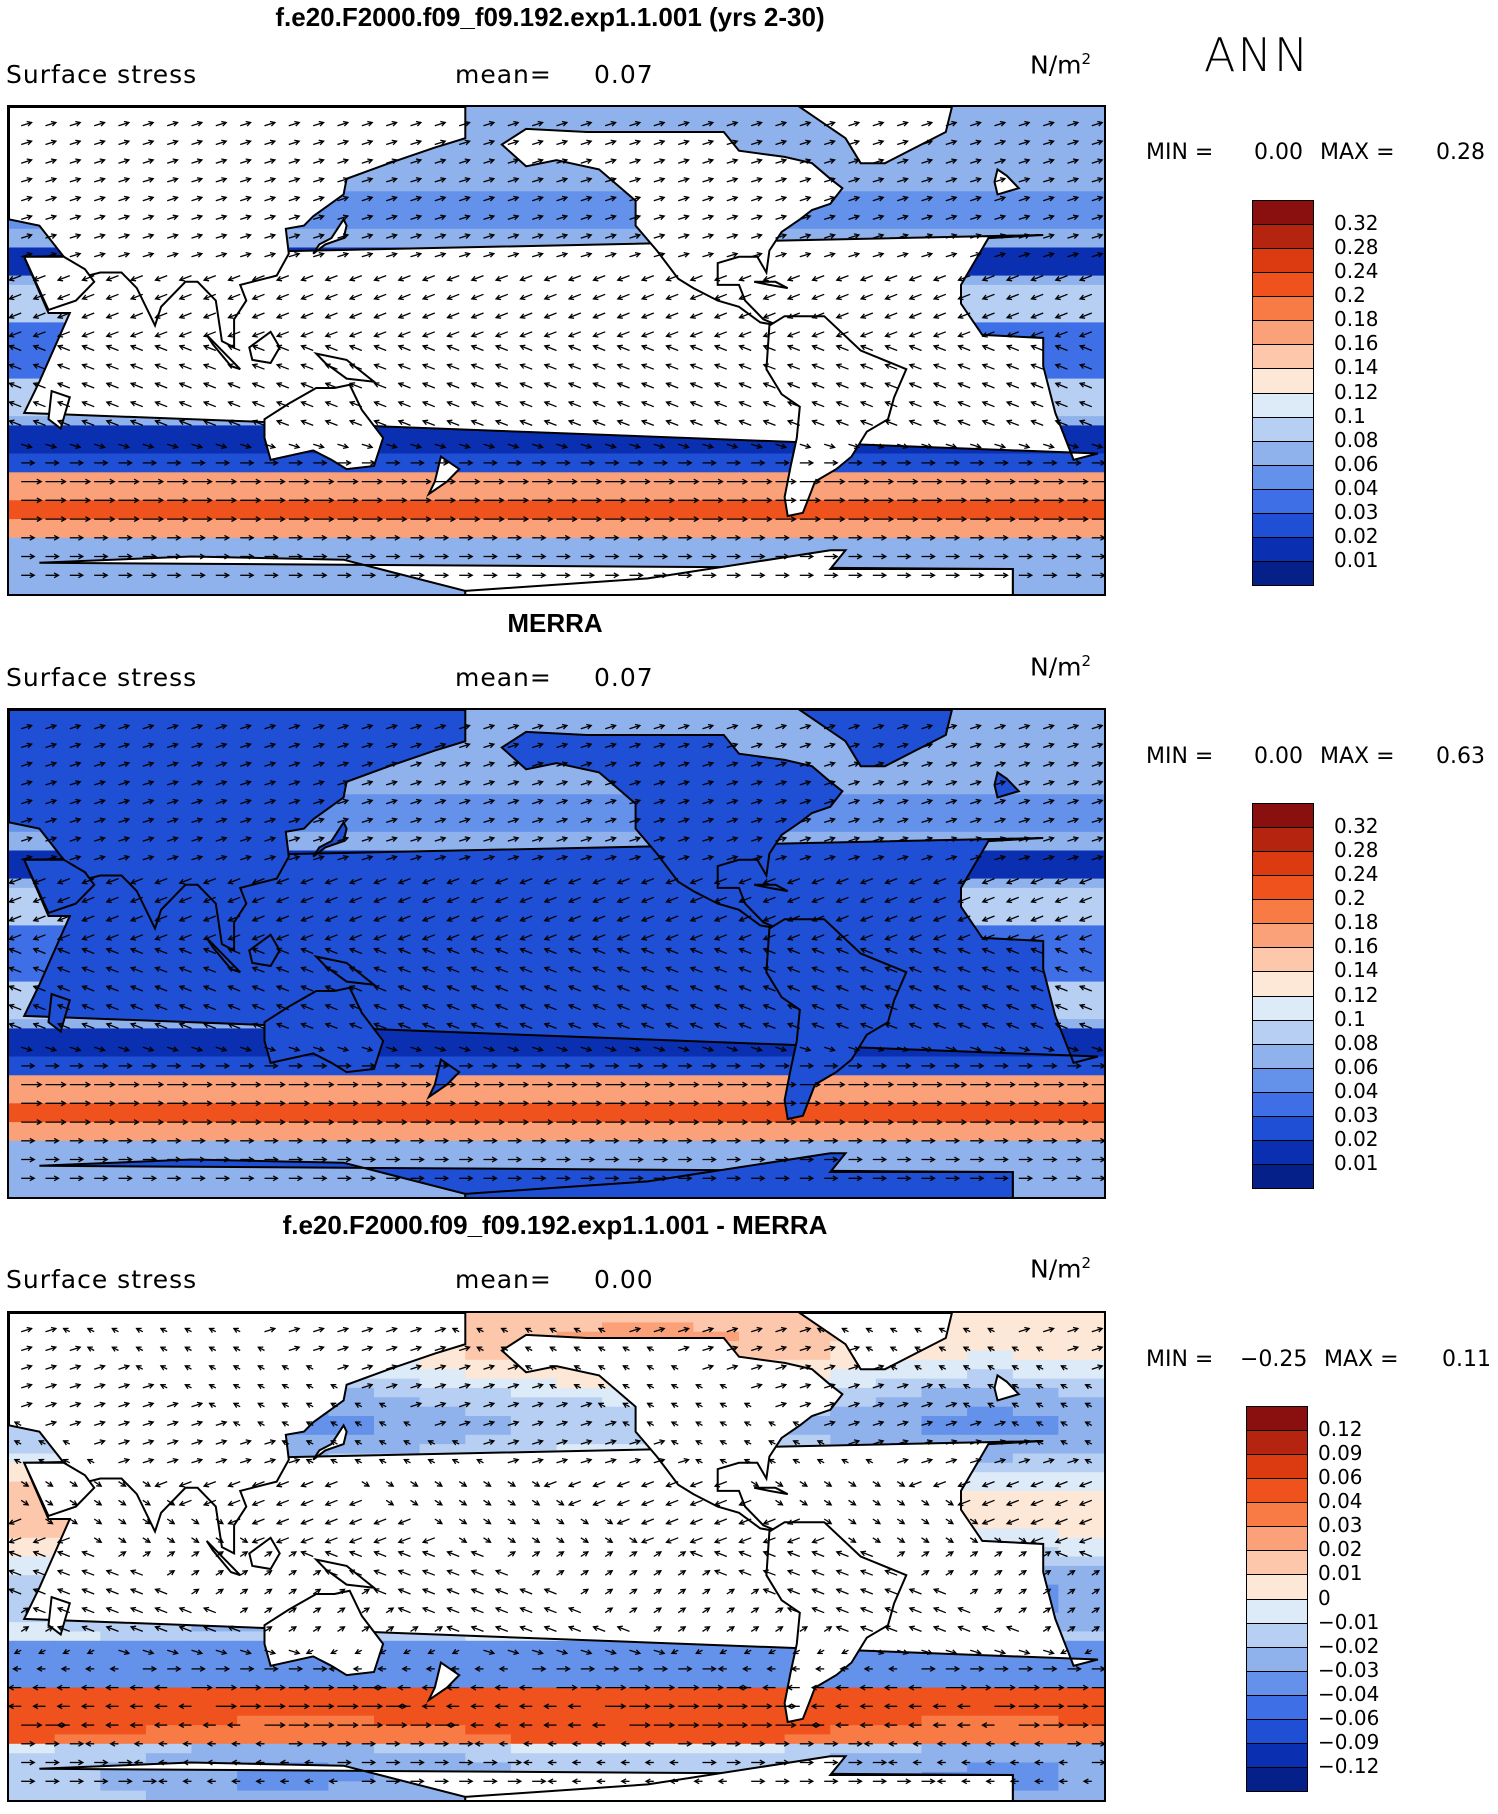 The height and width of the screenshot is (1814, 1498). Describe the element at coordinates (555, 623) in the screenshot. I see `panel-title-obs: MERRA` at that location.